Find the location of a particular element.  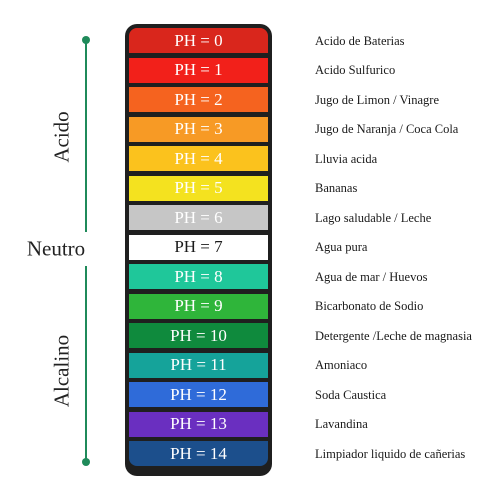

ph-level-0: PH = 0 is located at coordinates (198, 40).